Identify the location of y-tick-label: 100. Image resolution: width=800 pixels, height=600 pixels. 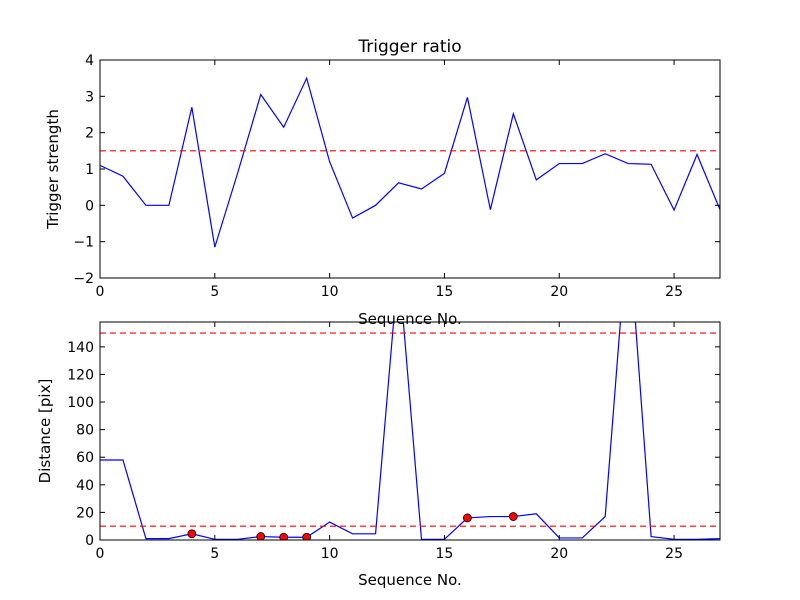
(80, 403).